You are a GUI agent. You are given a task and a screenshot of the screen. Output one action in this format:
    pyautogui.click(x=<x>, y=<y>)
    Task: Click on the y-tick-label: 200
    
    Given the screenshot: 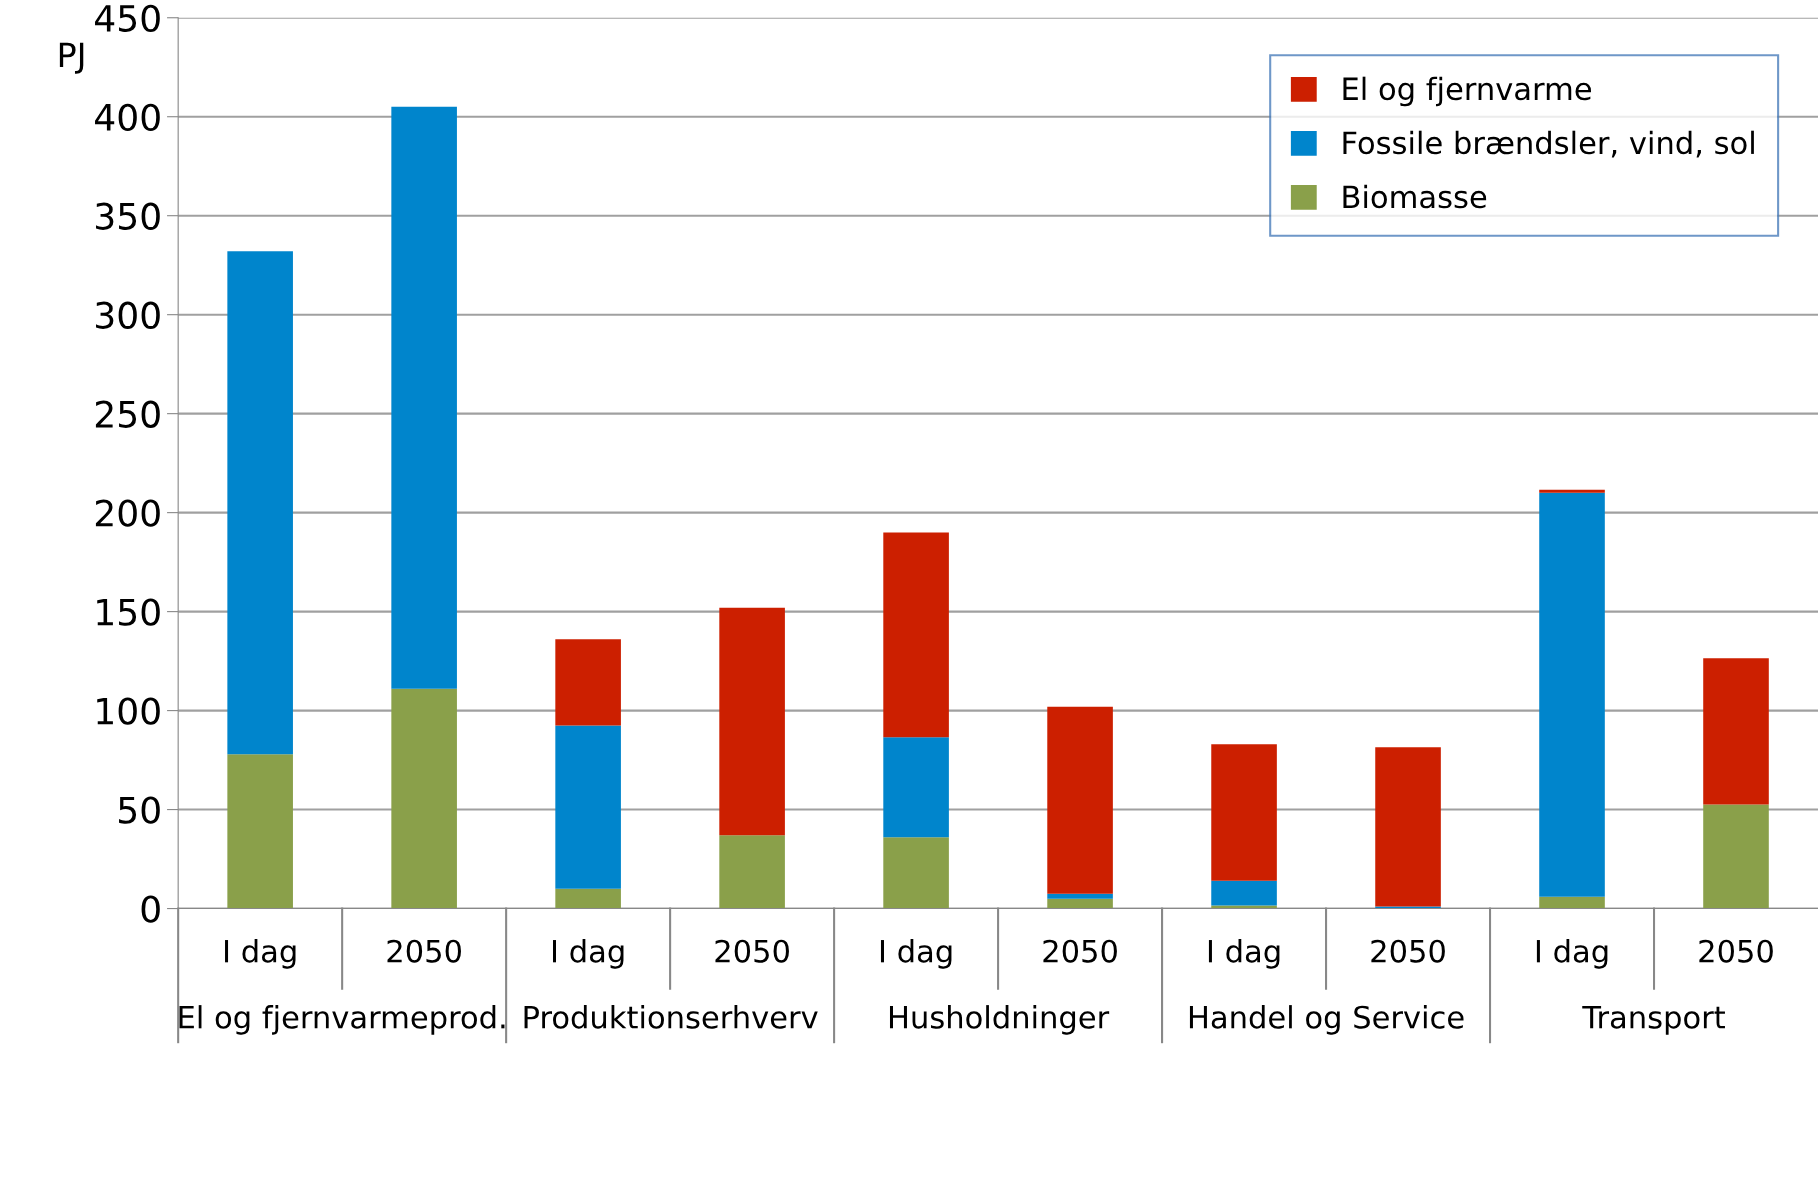 What is the action you would take?
    pyautogui.click(x=127, y=513)
    